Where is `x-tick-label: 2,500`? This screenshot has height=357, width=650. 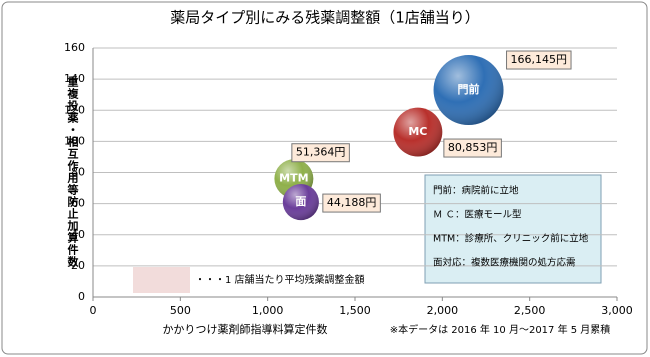 x-tick-label: 2,500 is located at coordinates (530, 310).